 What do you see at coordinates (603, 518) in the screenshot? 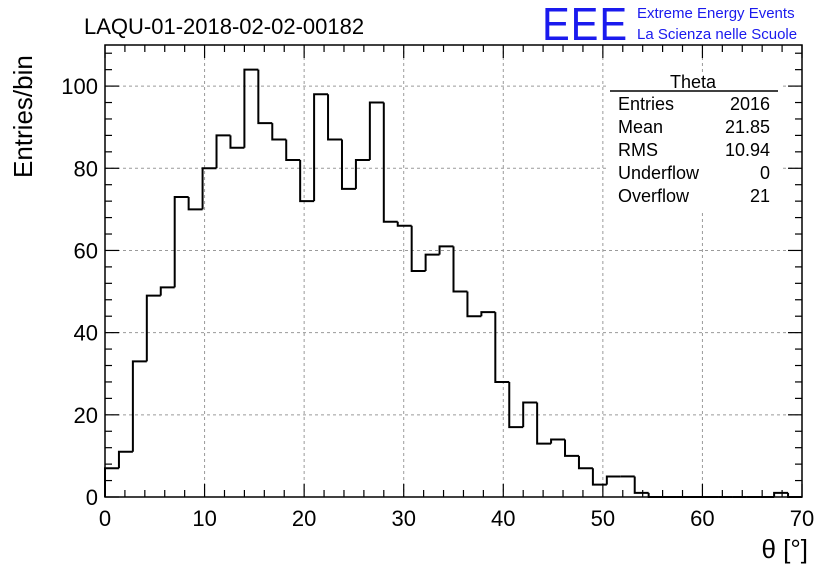
I see `x-tick-label: 50` at bounding box center [603, 518].